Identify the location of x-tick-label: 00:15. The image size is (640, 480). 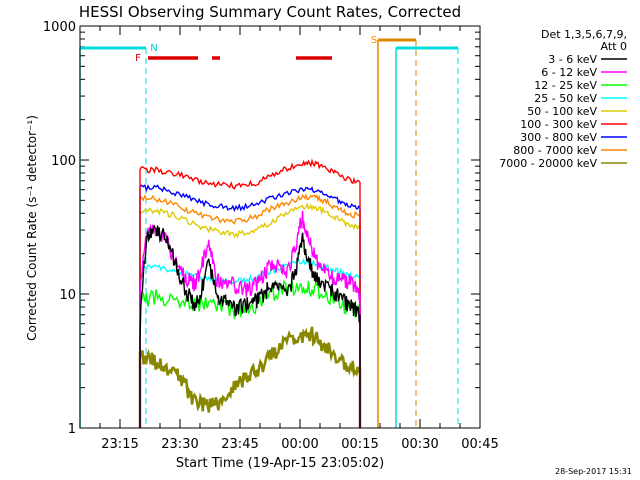
(359, 444).